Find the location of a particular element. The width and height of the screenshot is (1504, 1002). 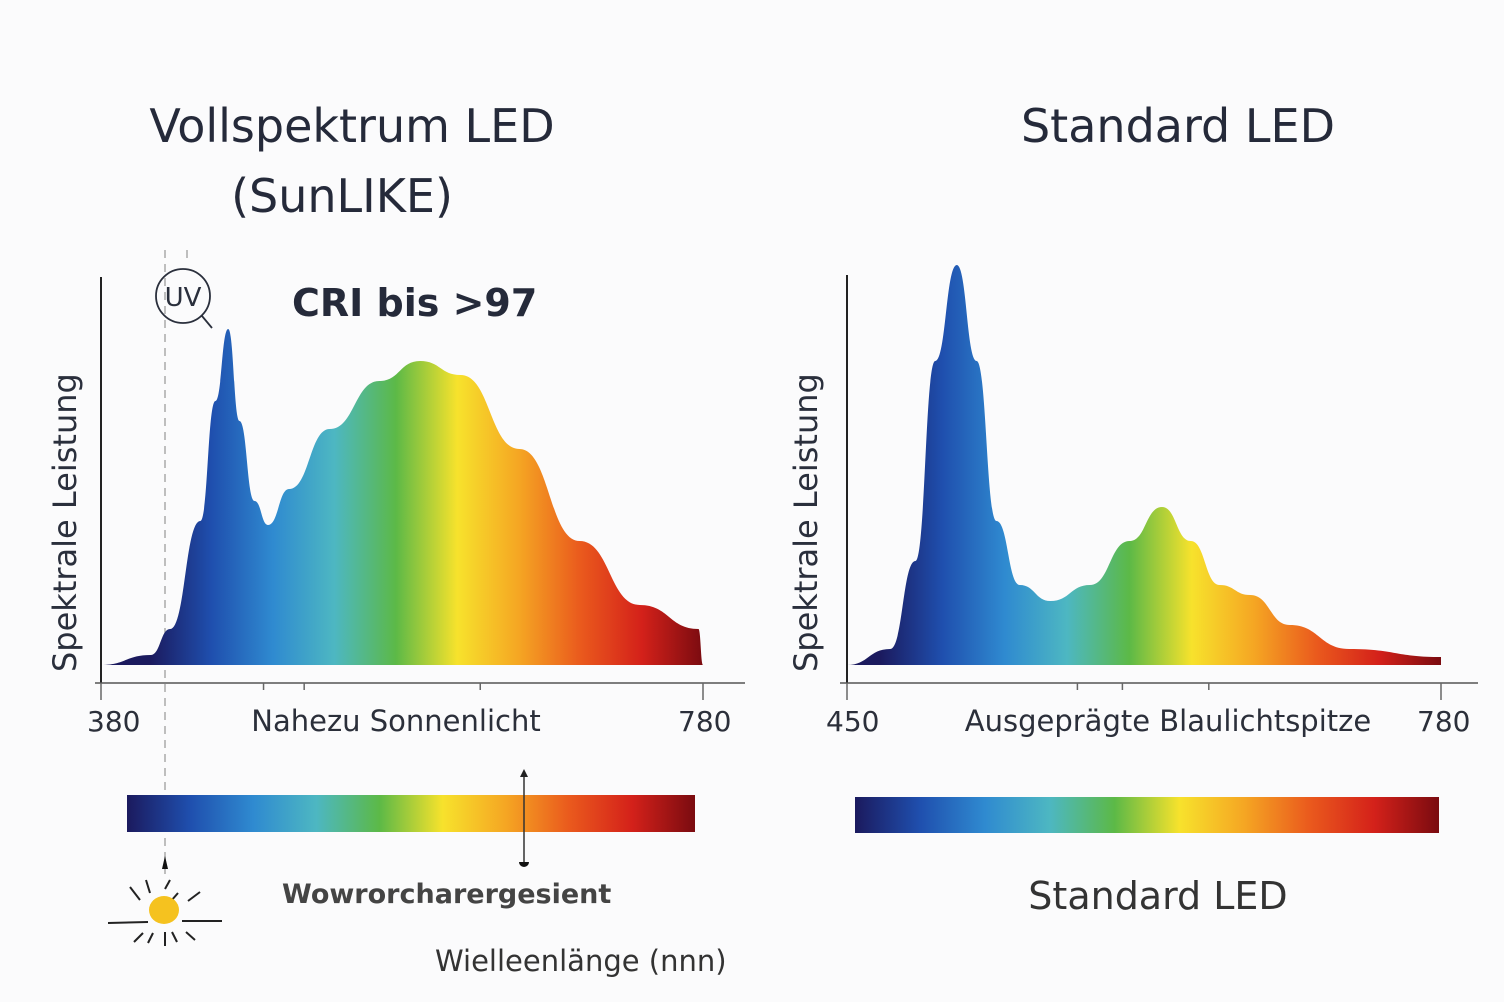

right-spectrum-bar is located at coordinates (1147, 815).